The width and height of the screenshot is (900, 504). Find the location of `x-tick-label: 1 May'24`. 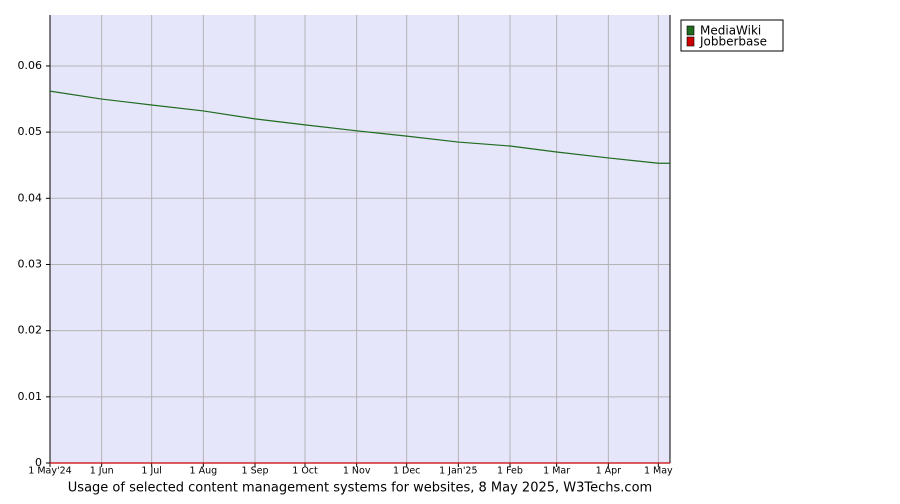

x-tick-label: 1 May'24 is located at coordinates (49, 471).